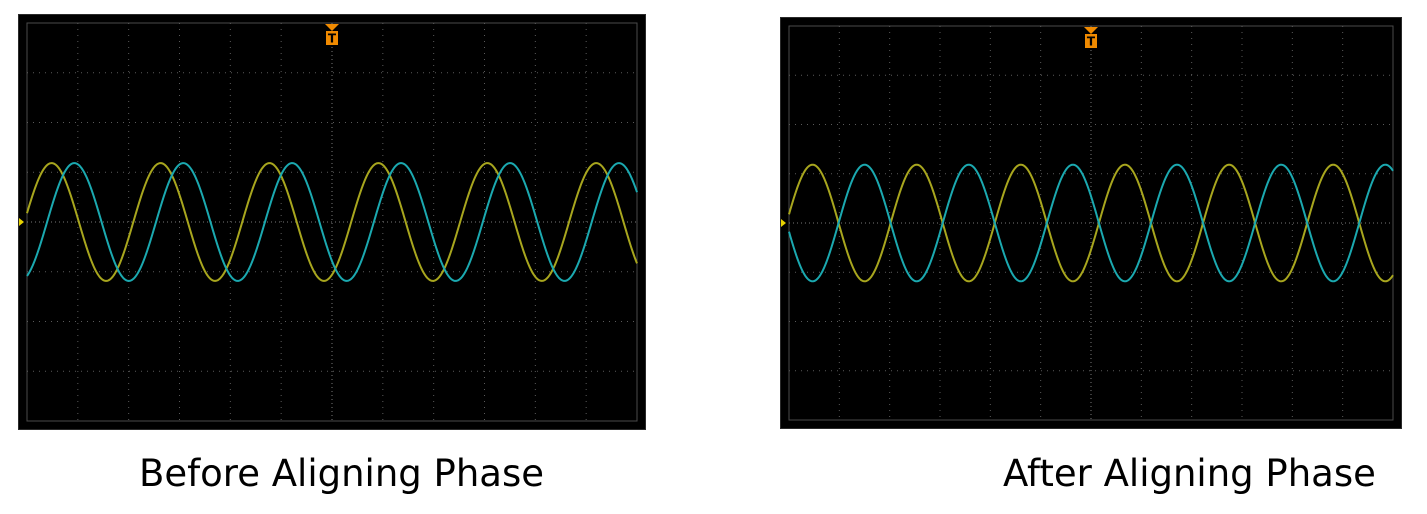 This screenshot has height=514, width=1427. Describe the element at coordinates (341, 473) in the screenshot. I see `caption-before-aligning-phase: Before Aligning Phase` at that location.